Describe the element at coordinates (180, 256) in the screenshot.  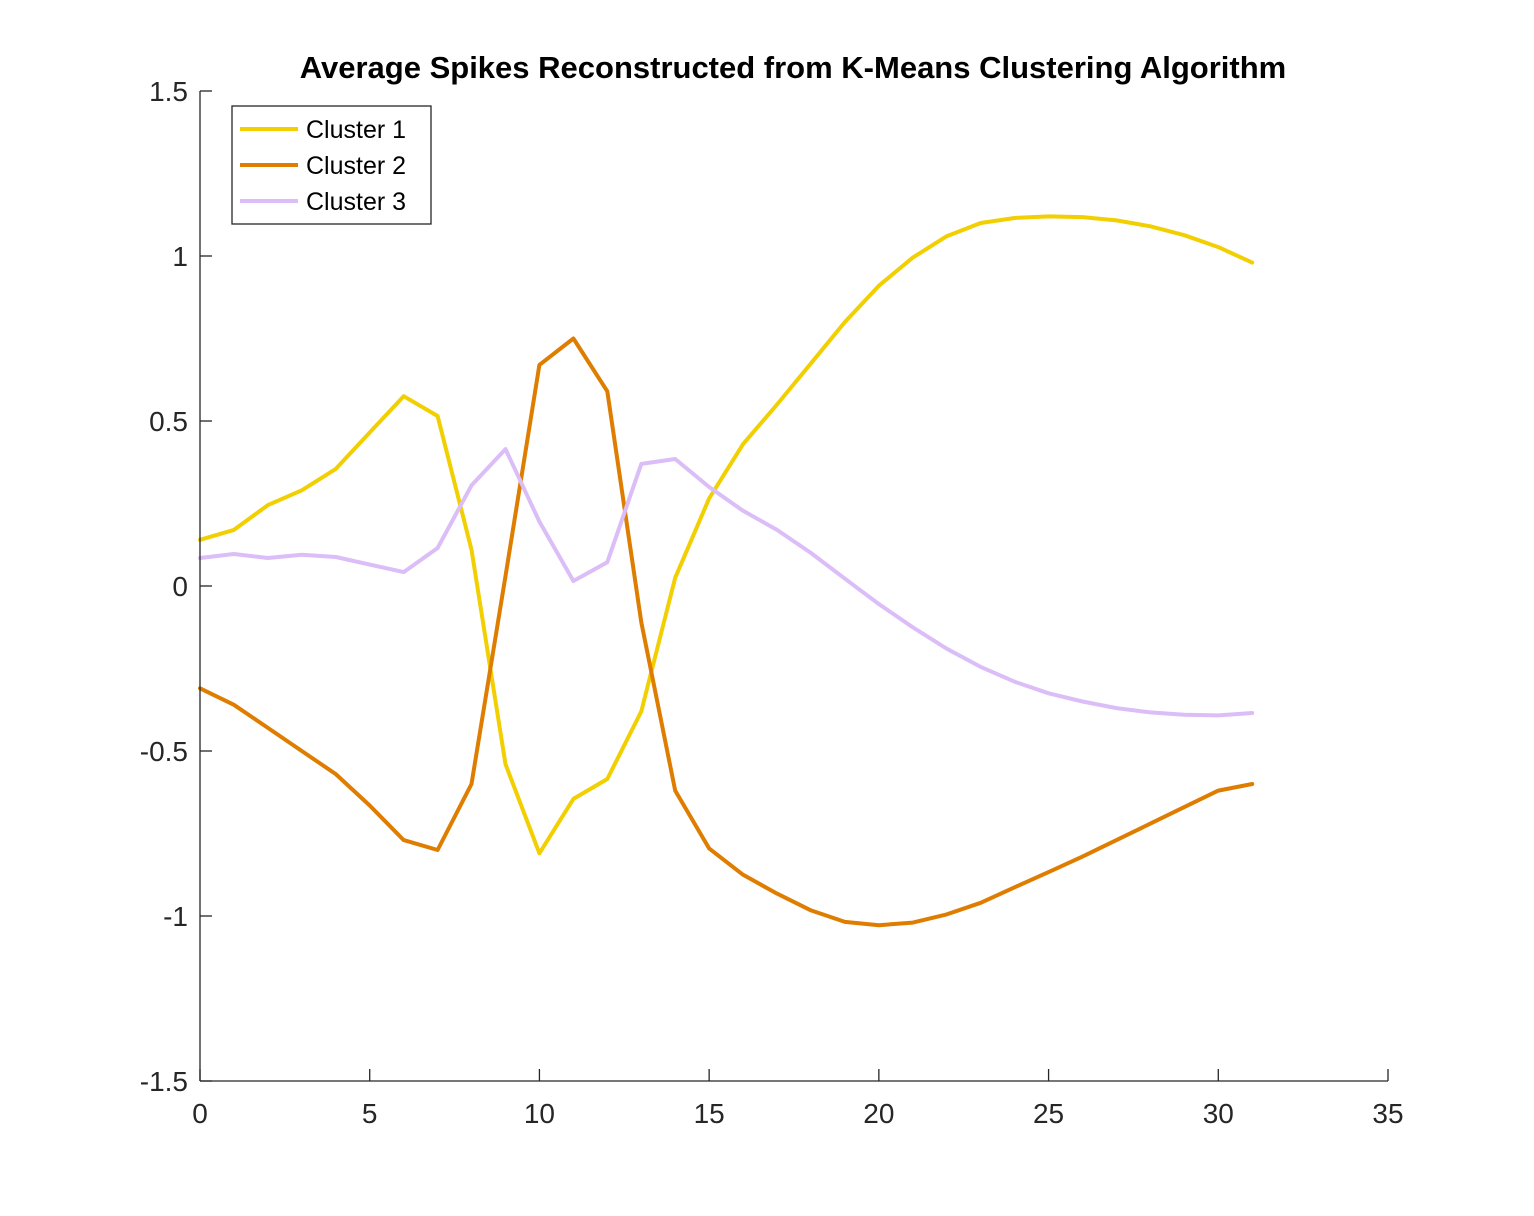
I see `y-tick-label: 1` at that location.